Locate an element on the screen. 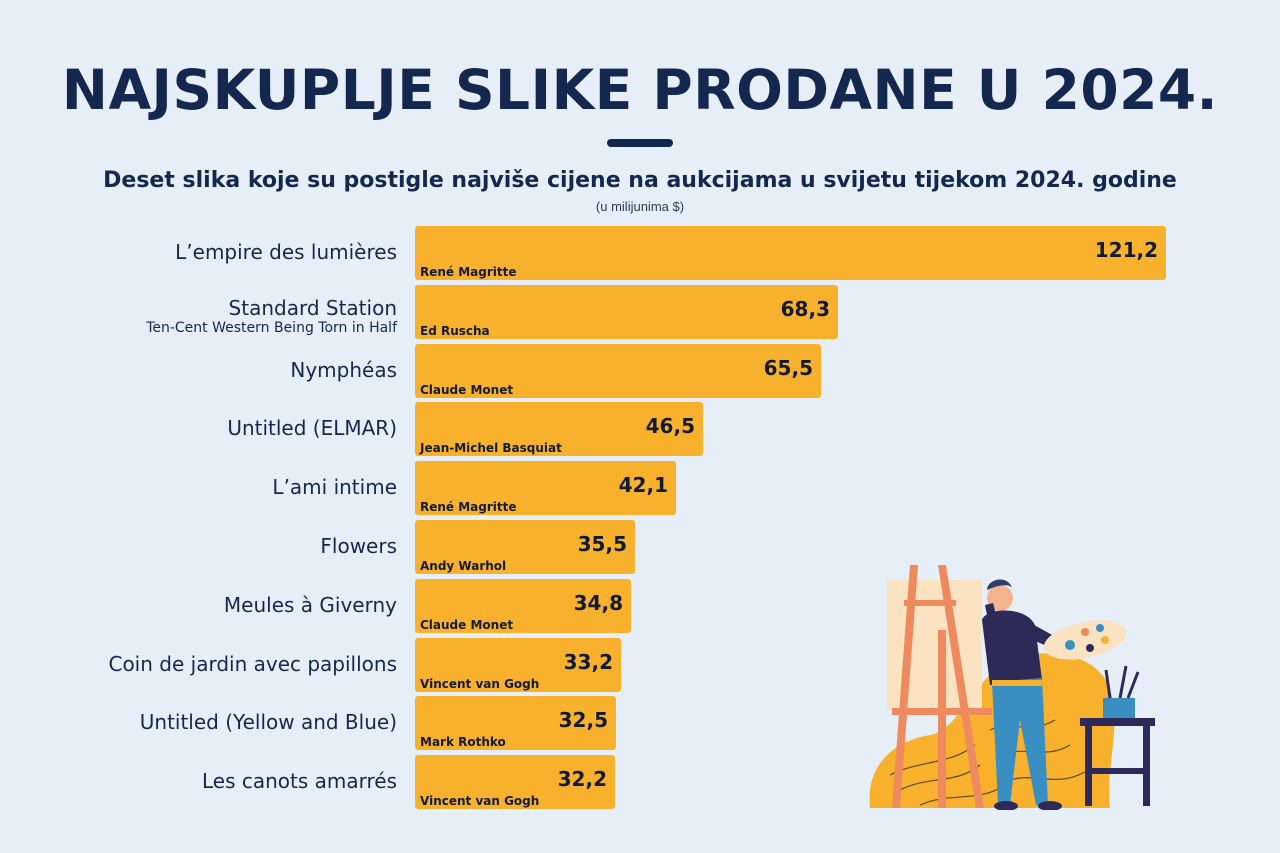  category-title: Meules à Giverny is located at coordinates (310, 604).